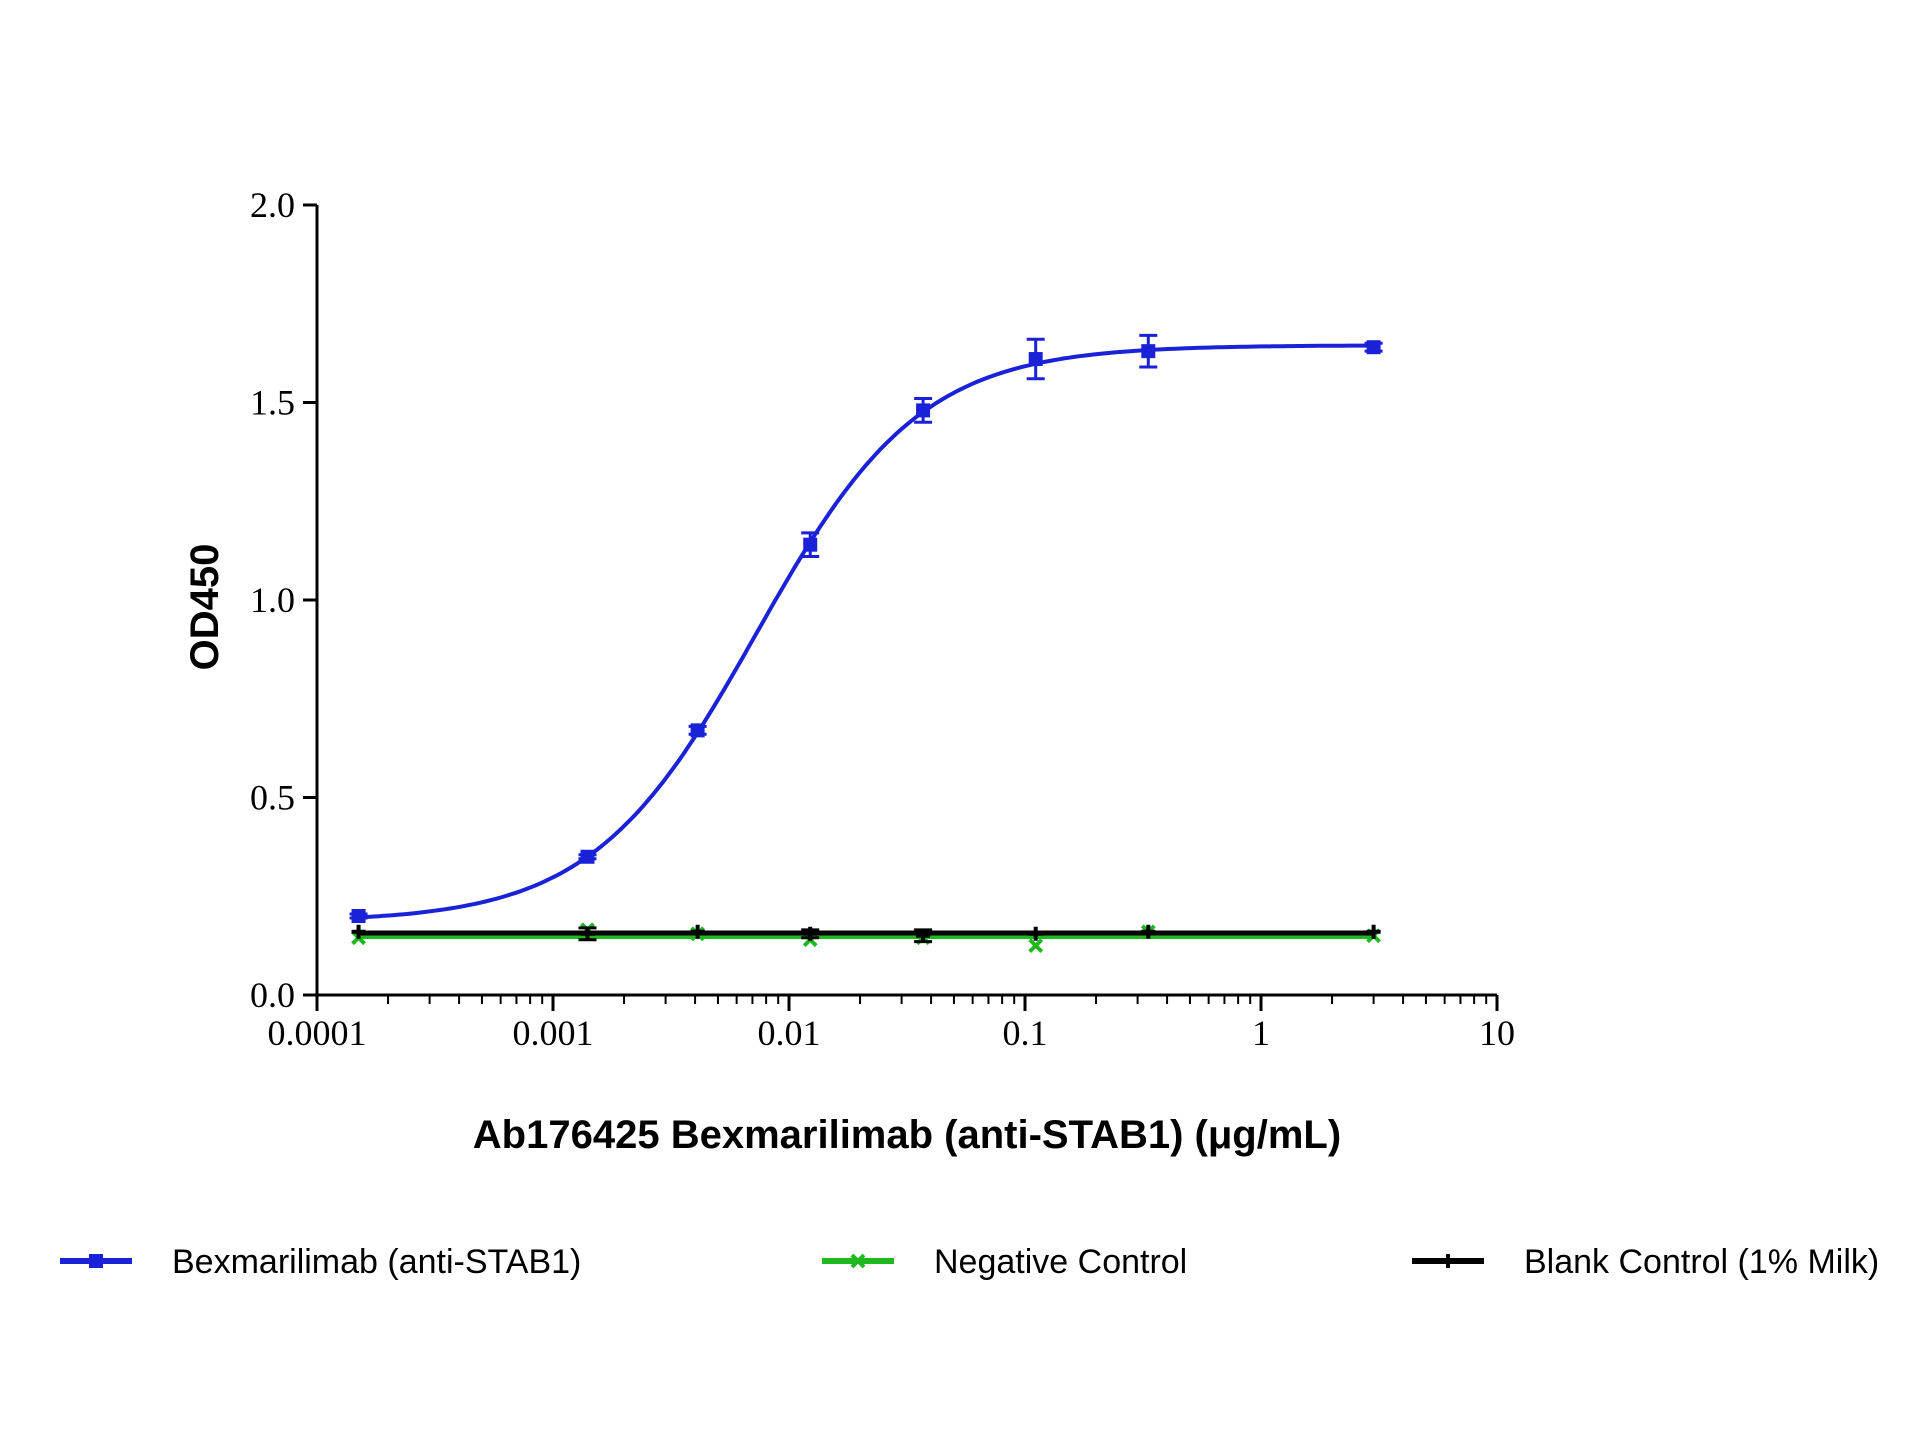  Describe the element at coordinates (376, 1262) in the screenshot. I see `legend-label: Bexmarilimab (anti-STAB1)` at that location.